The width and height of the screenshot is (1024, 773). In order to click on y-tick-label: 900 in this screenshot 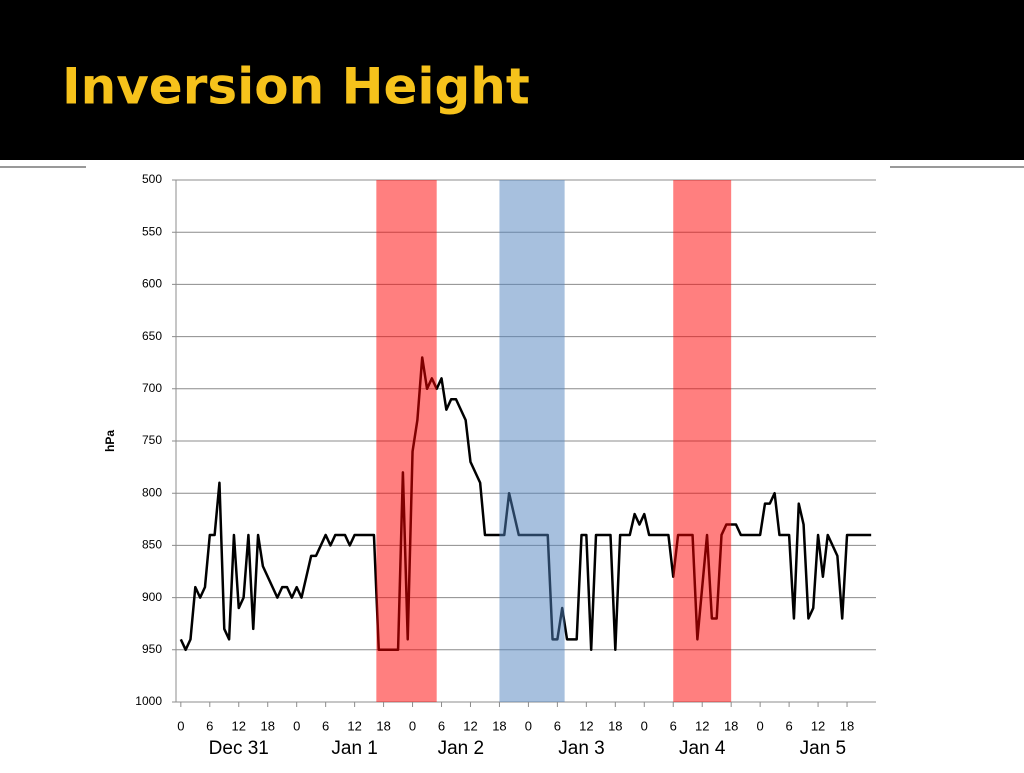, I will do `click(152, 597)`.